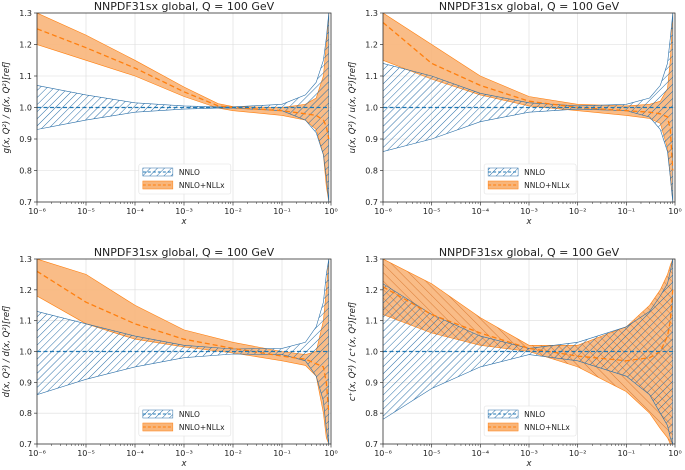 This screenshot has height=470, width=685. Describe the element at coordinates (7, 108) in the screenshot. I see `y-axis-label: g(x, Q²) / g(x, Q²)[ref]` at that location.